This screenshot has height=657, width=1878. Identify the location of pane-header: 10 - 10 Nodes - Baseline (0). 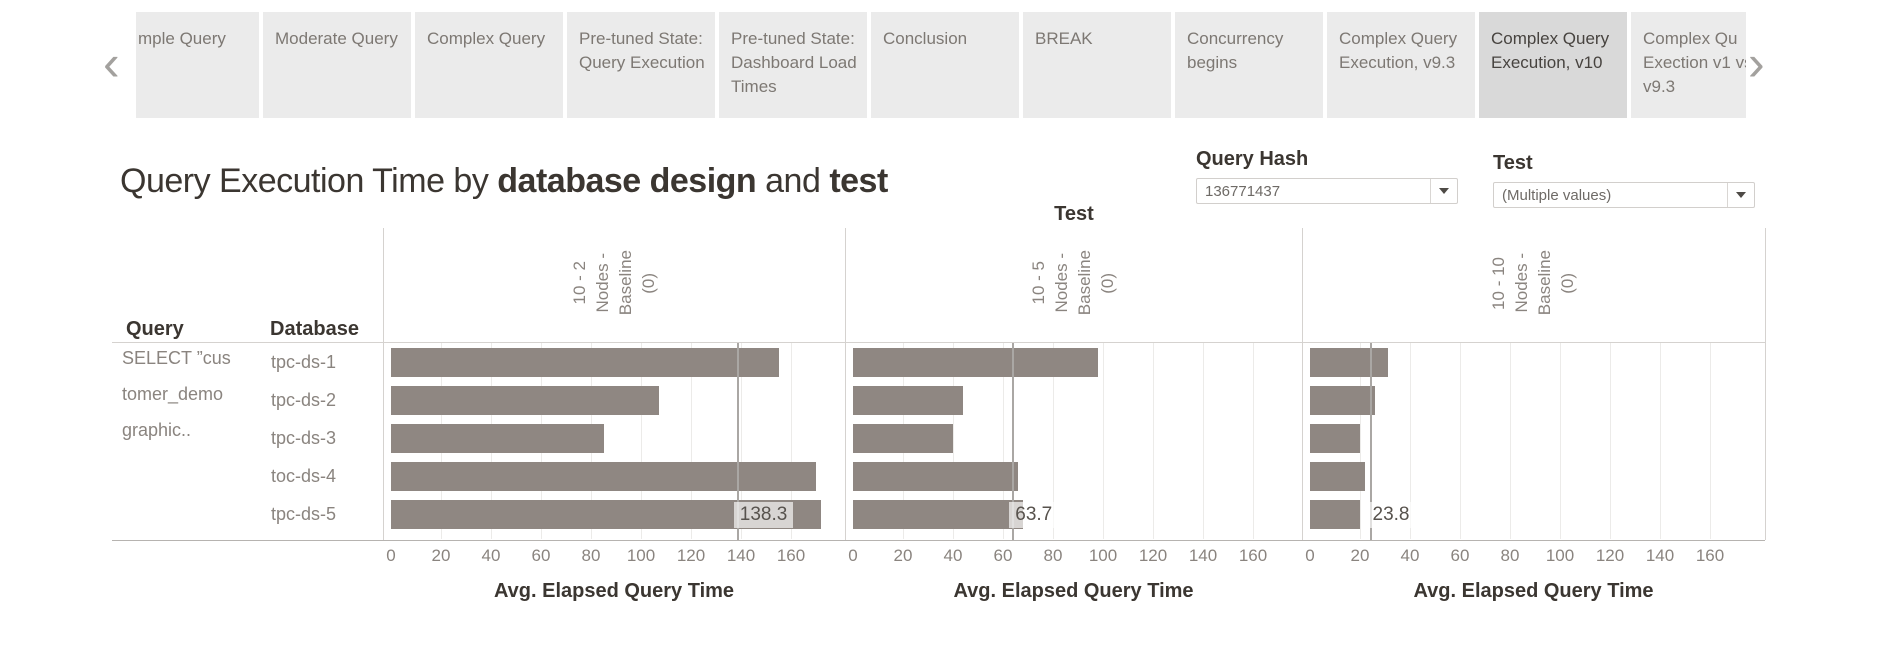
(1534, 283).